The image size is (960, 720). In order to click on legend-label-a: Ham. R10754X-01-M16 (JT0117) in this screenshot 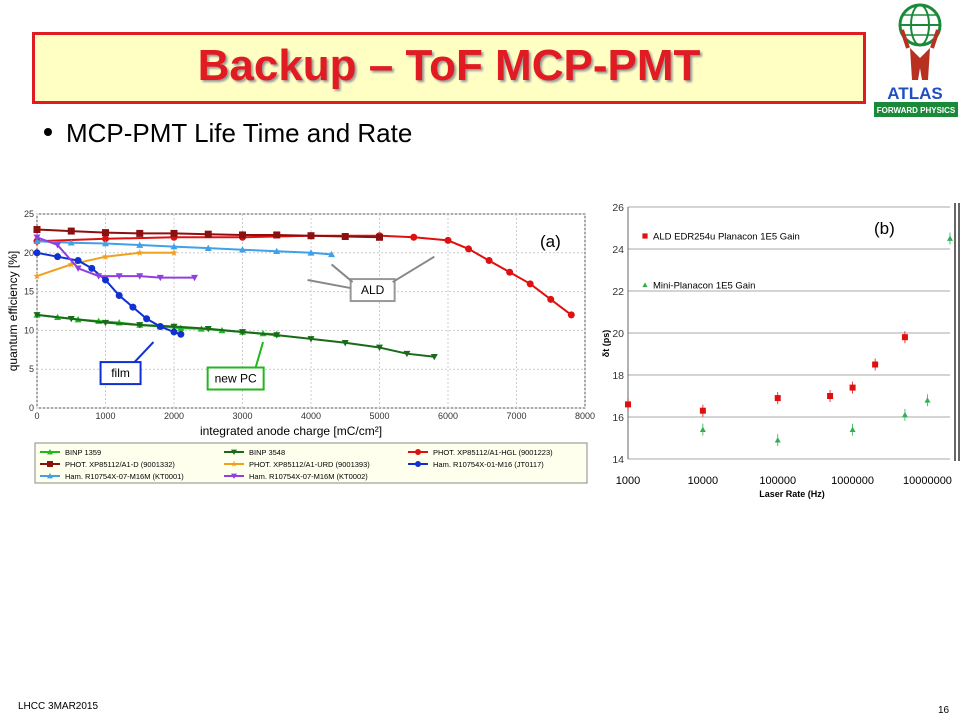, I will do `click(488, 464)`.